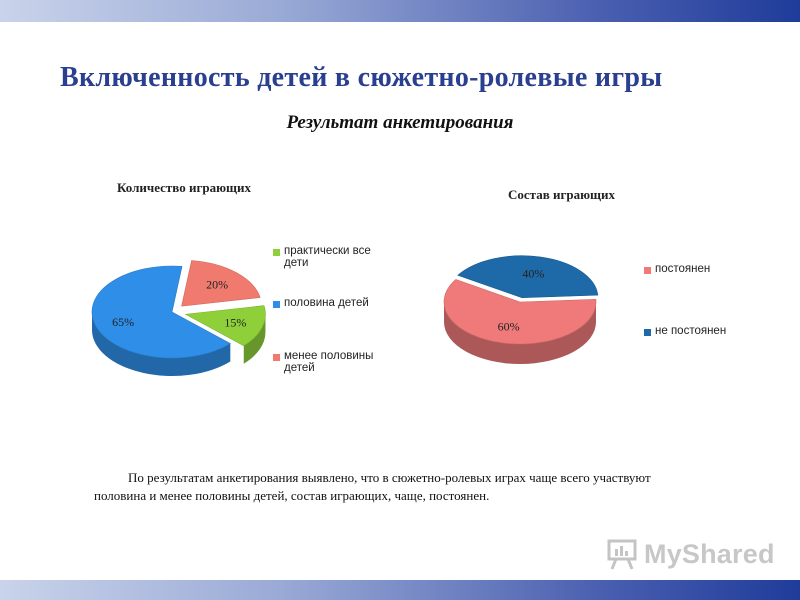 The height and width of the screenshot is (600, 800). What do you see at coordinates (400, 590) in the screenshot?
I see `bottom-decor-bar` at bounding box center [400, 590].